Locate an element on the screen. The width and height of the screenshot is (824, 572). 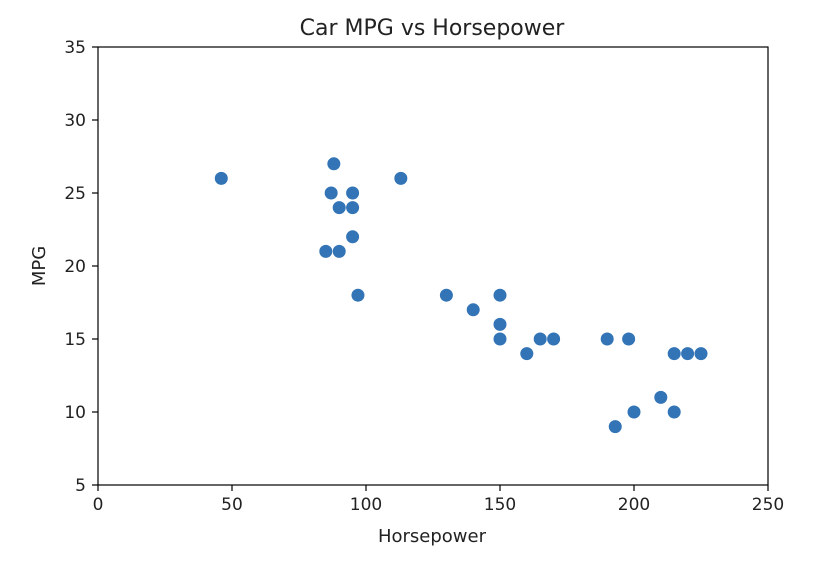
y-axis-title: MPG is located at coordinates (39, 266).